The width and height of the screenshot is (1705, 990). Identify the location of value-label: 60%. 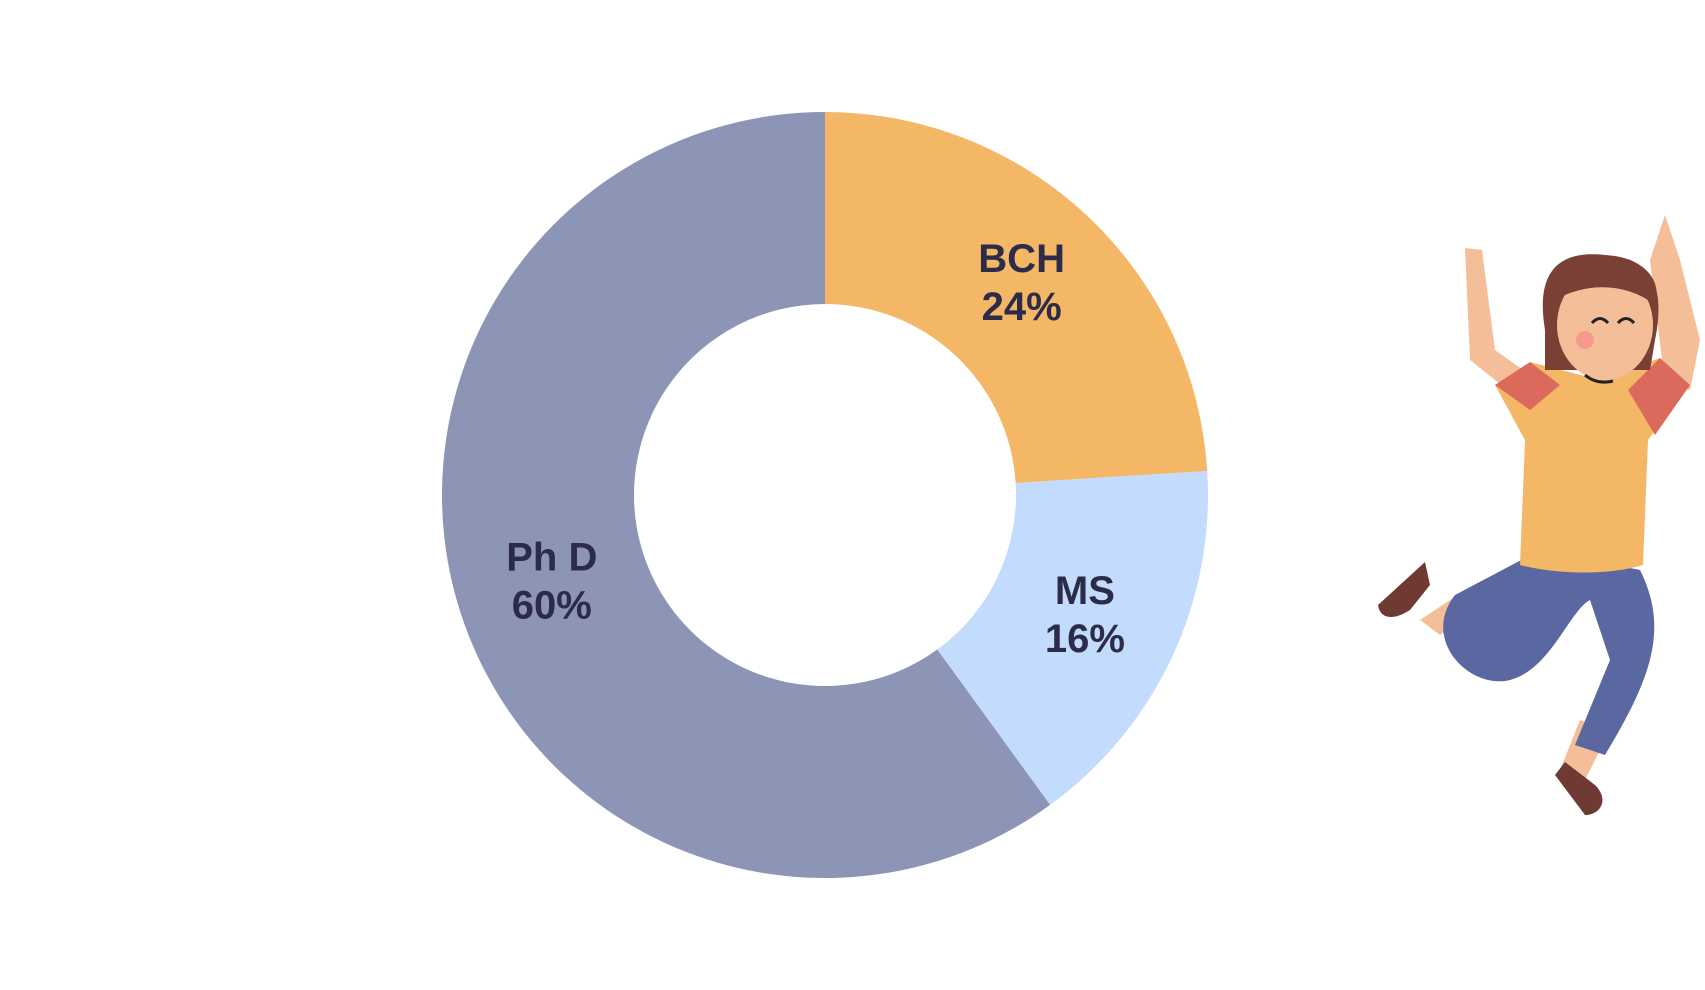
(552, 605).